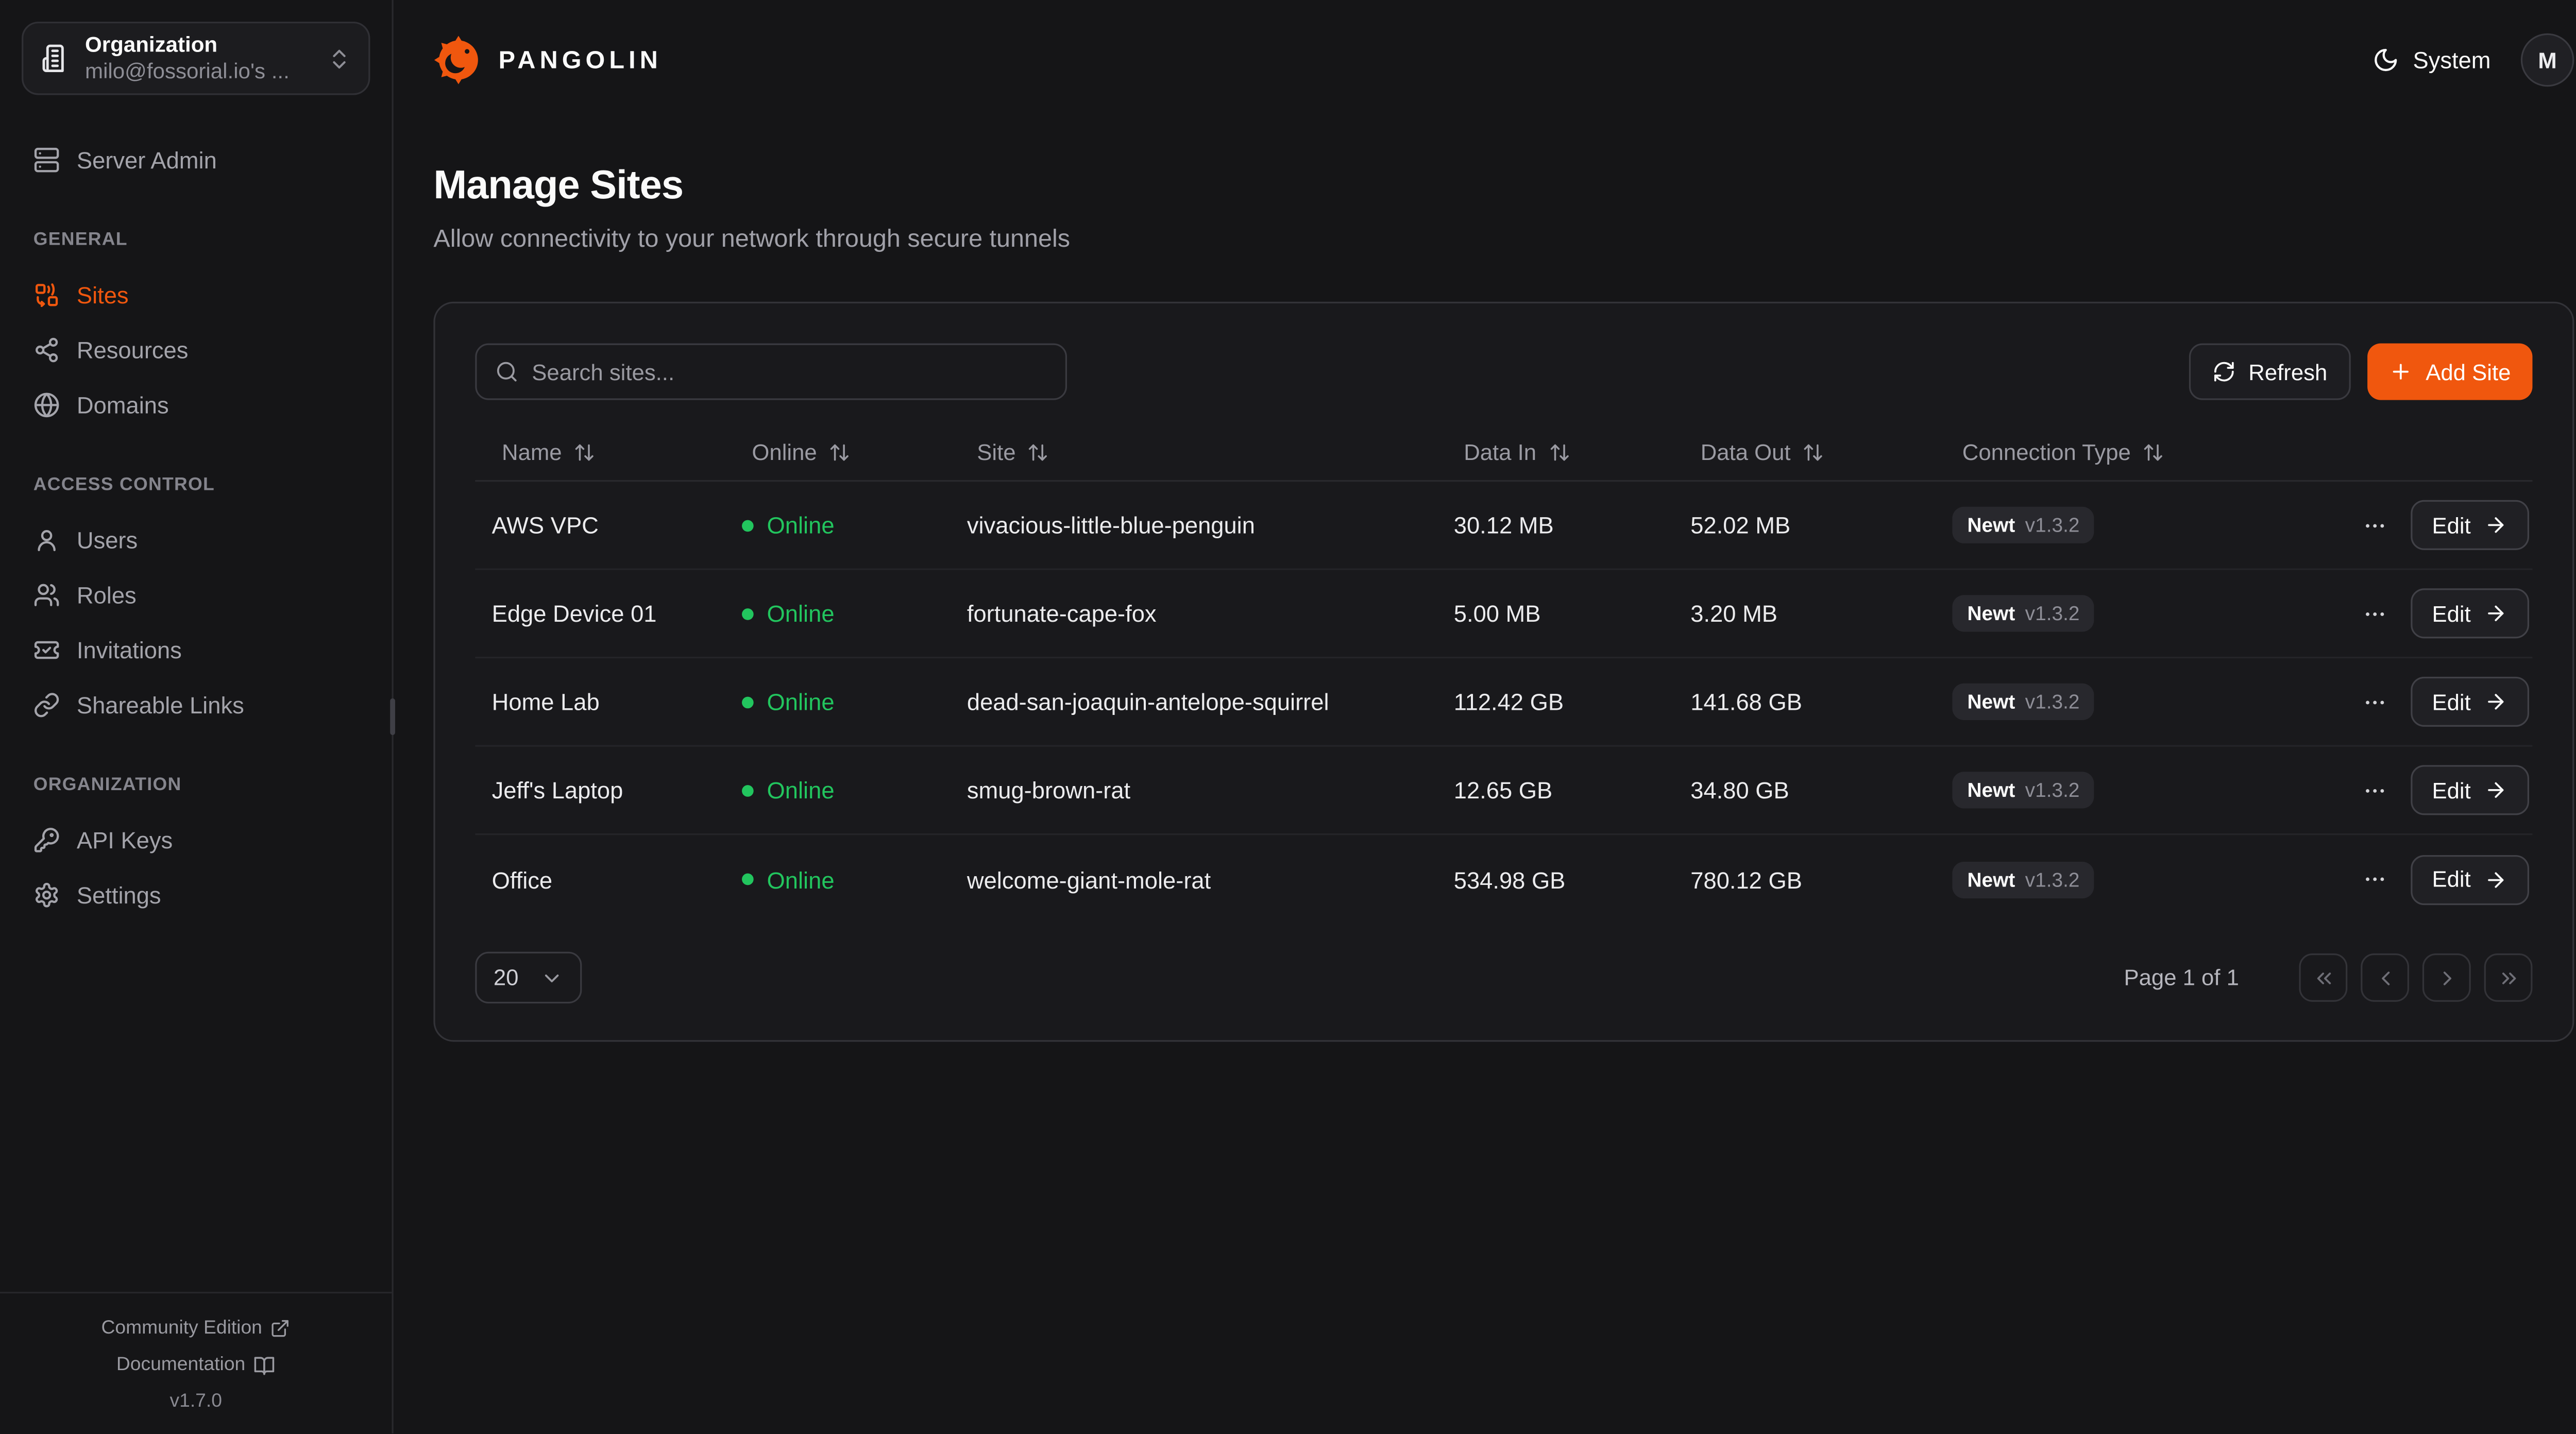 The height and width of the screenshot is (1434, 2576). I want to click on sidebar-item-label: Server Admin, so click(146, 160).